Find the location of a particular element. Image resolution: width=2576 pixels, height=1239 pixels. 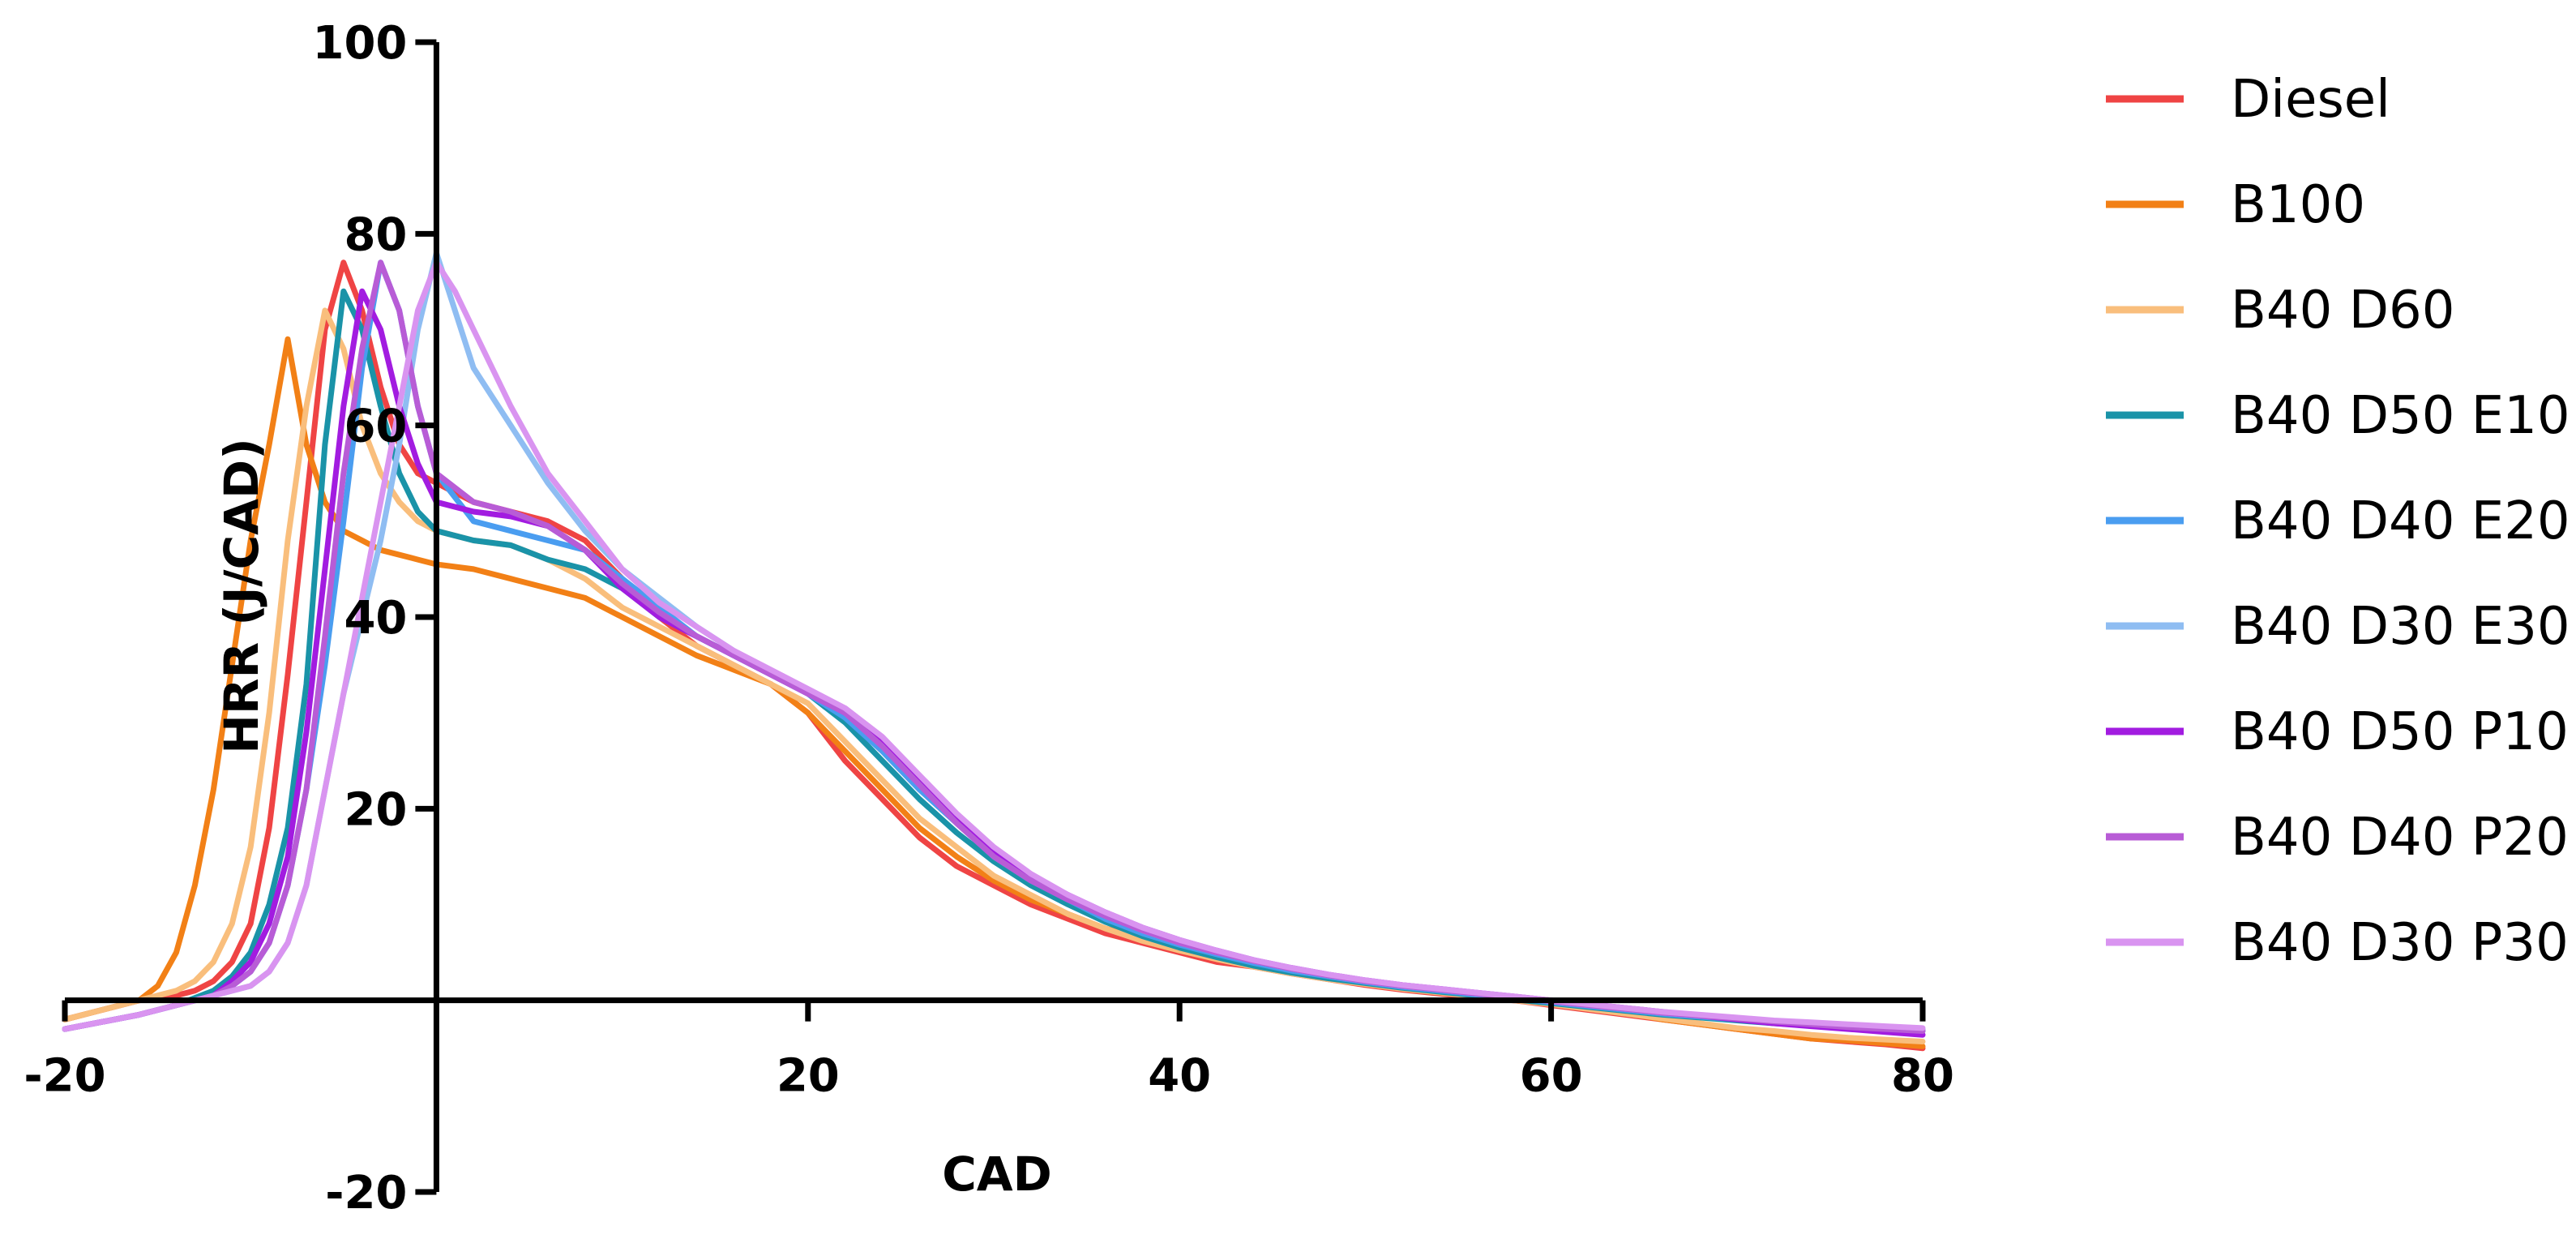

y-tick-label: 60 is located at coordinates (375, 427).